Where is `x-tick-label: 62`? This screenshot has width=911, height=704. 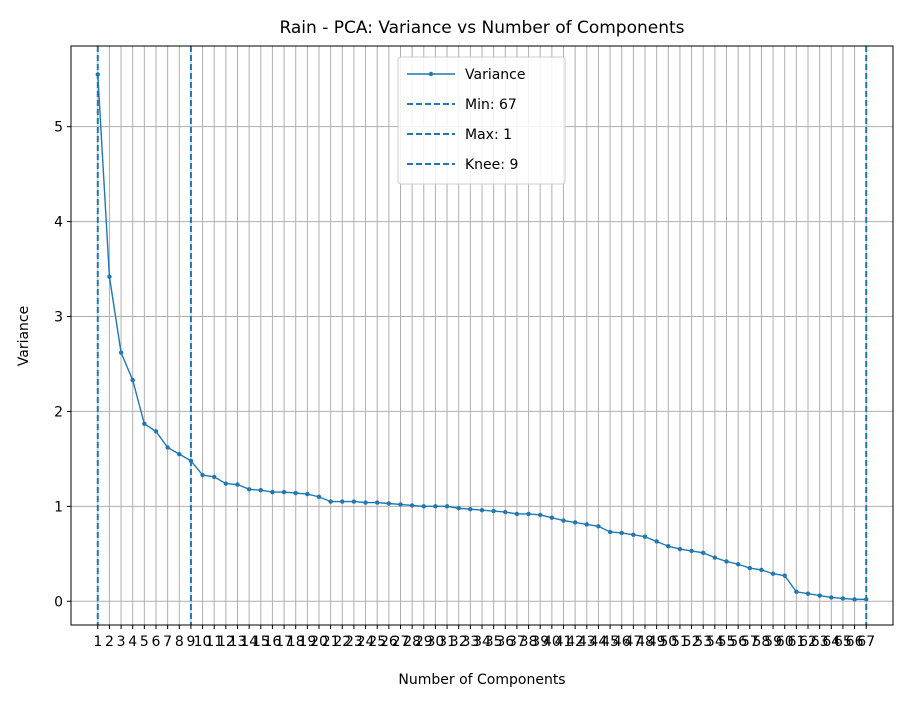 x-tick-label: 62 is located at coordinates (808, 642).